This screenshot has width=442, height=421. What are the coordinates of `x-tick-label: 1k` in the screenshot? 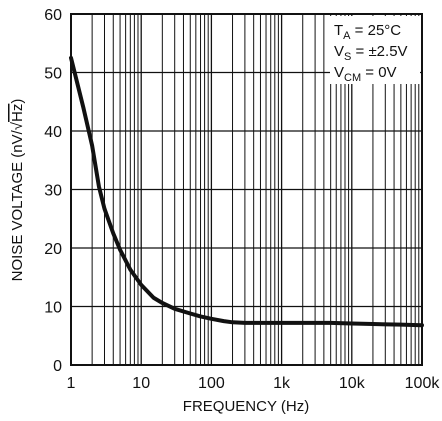 It's located at (282, 383).